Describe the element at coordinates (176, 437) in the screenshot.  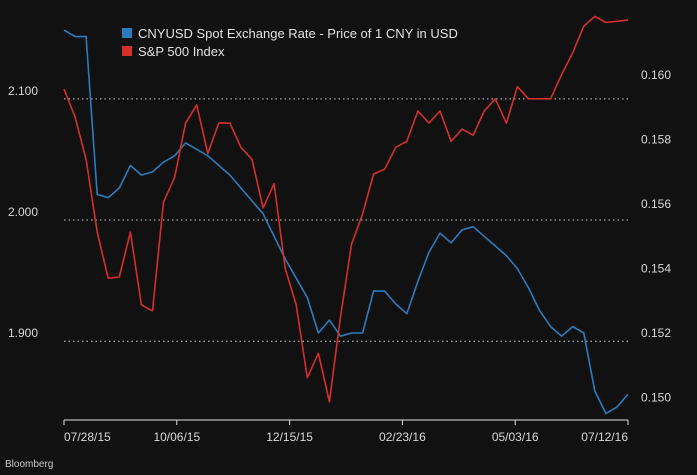
I see `x-axis-tick-label: 10/06/15` at that location.